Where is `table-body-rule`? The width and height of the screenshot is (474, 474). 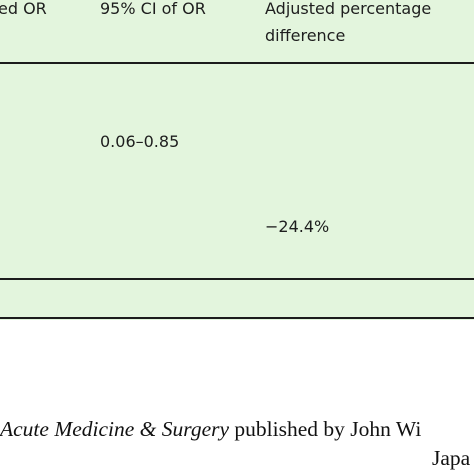
table-body-rule is located at coordinates (237, 279).